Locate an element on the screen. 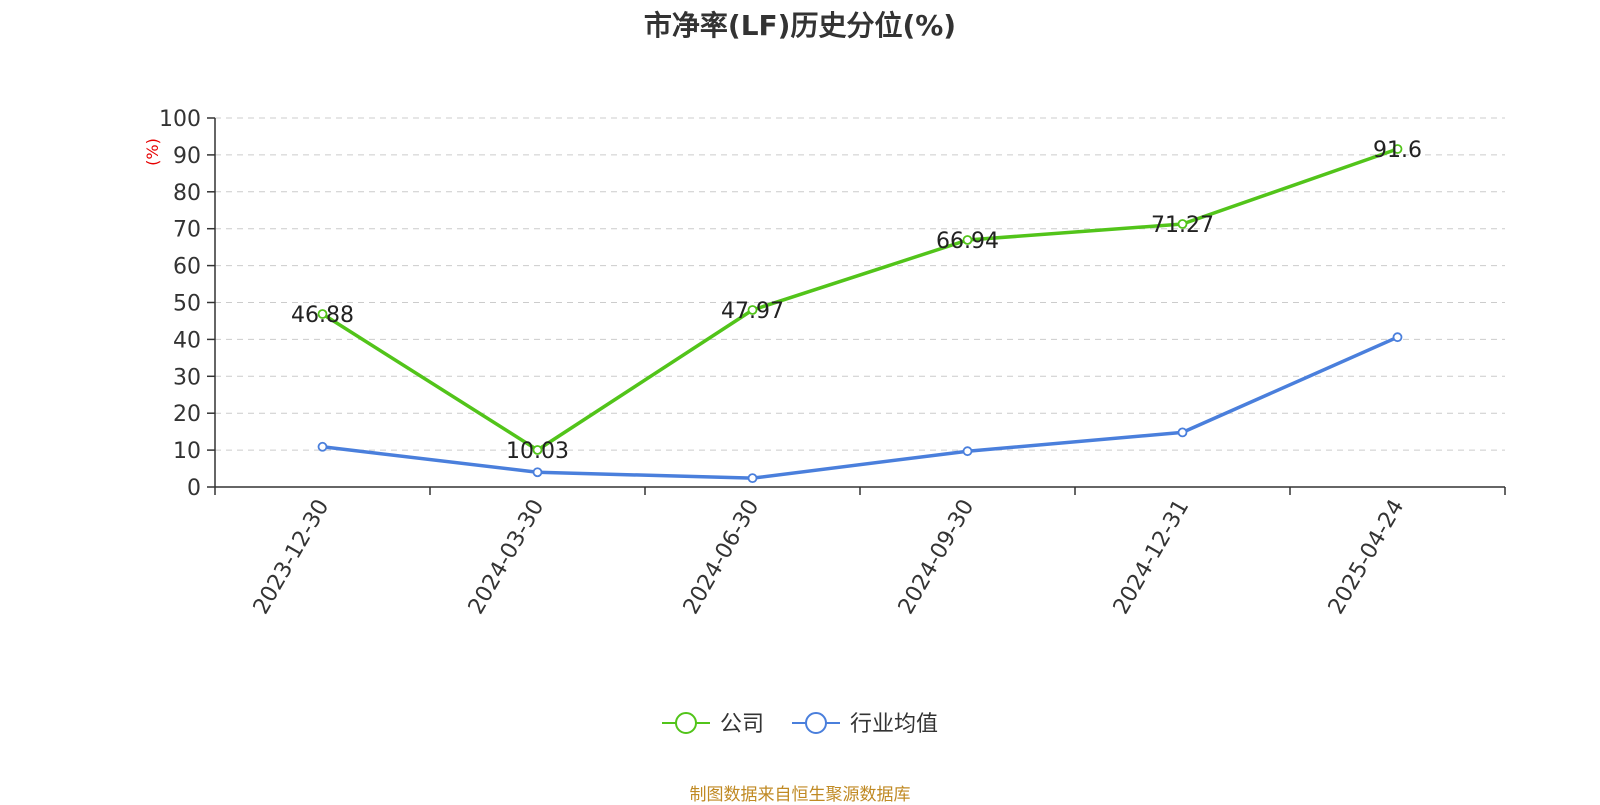 The height and width of the screenshot is (805, 1600). y-tick-label: 90 is located at coordinates (187, 156).